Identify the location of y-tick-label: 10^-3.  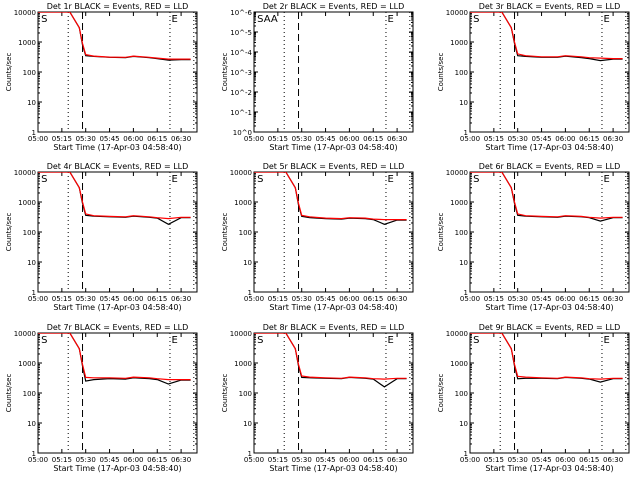
(241, 73).